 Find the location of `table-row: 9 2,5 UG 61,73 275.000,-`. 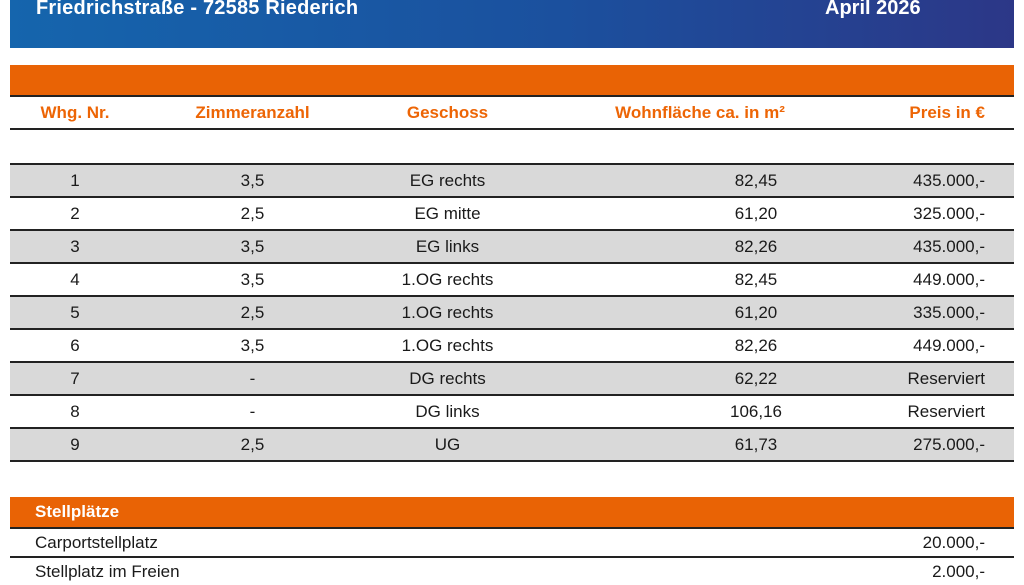

table-row: 9 2,5 UG 61,73 275.000,- is located at coordinates (512, 445).